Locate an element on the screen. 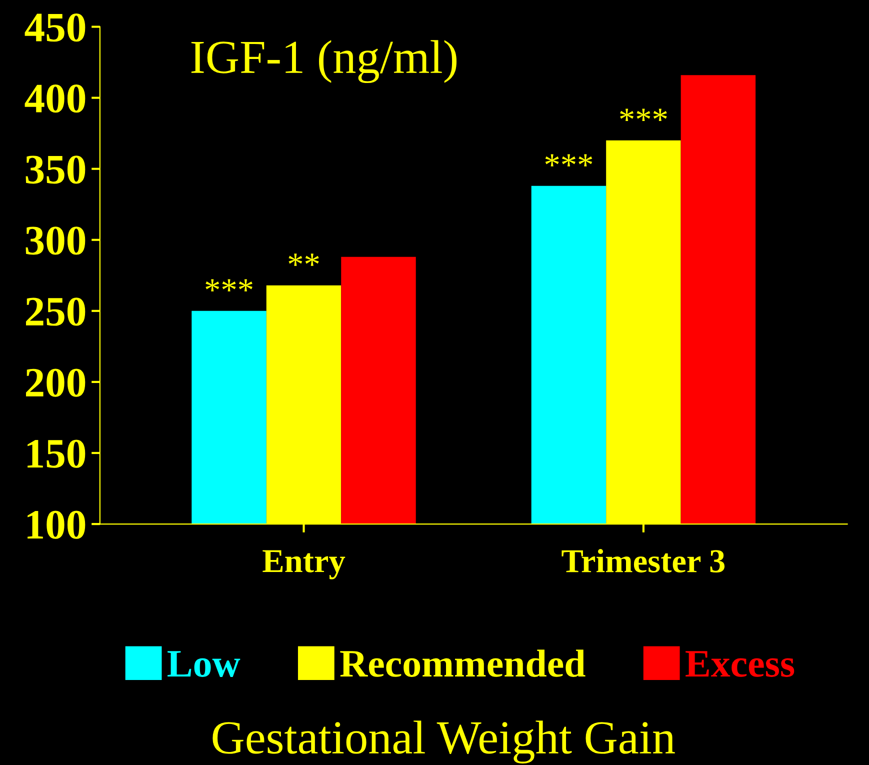 This screenshot has height=765, width=869. chart-title: IGF-1 (ng/ml) is located at coordinates (324, 62).